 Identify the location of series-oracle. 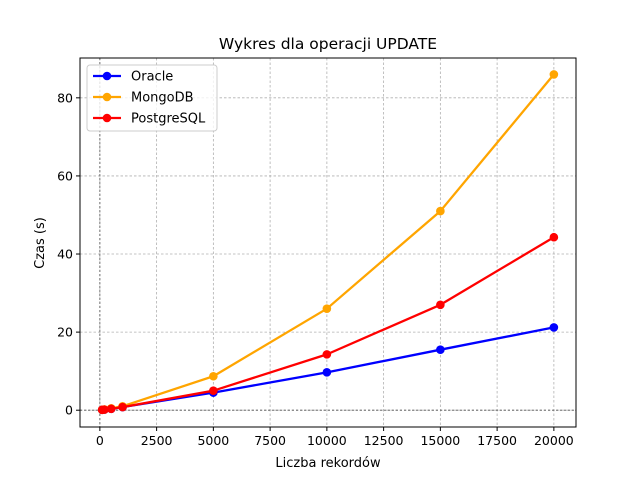
(328, 369).